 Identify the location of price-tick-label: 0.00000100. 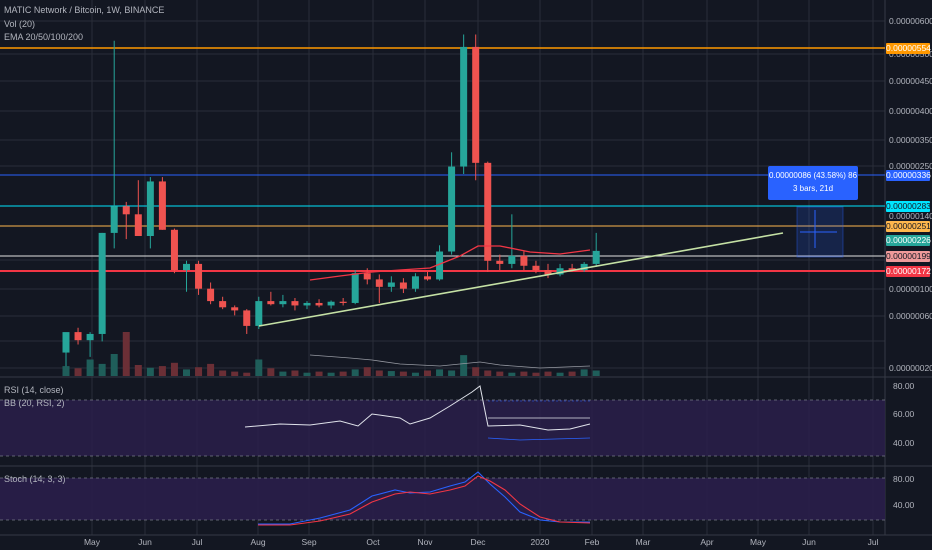
(910, 289).